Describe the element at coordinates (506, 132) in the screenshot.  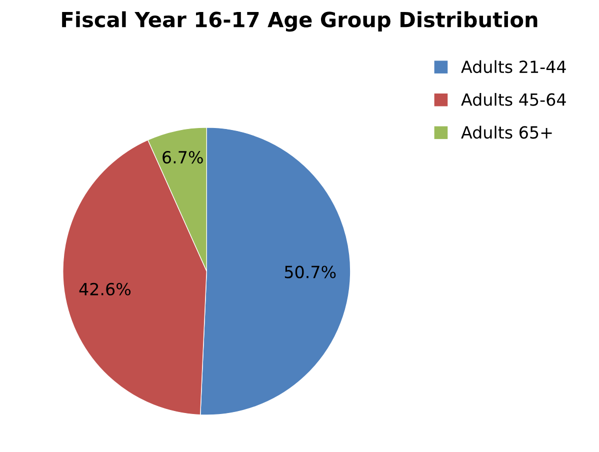
I see `legend-label: Adults 65+` at that location.